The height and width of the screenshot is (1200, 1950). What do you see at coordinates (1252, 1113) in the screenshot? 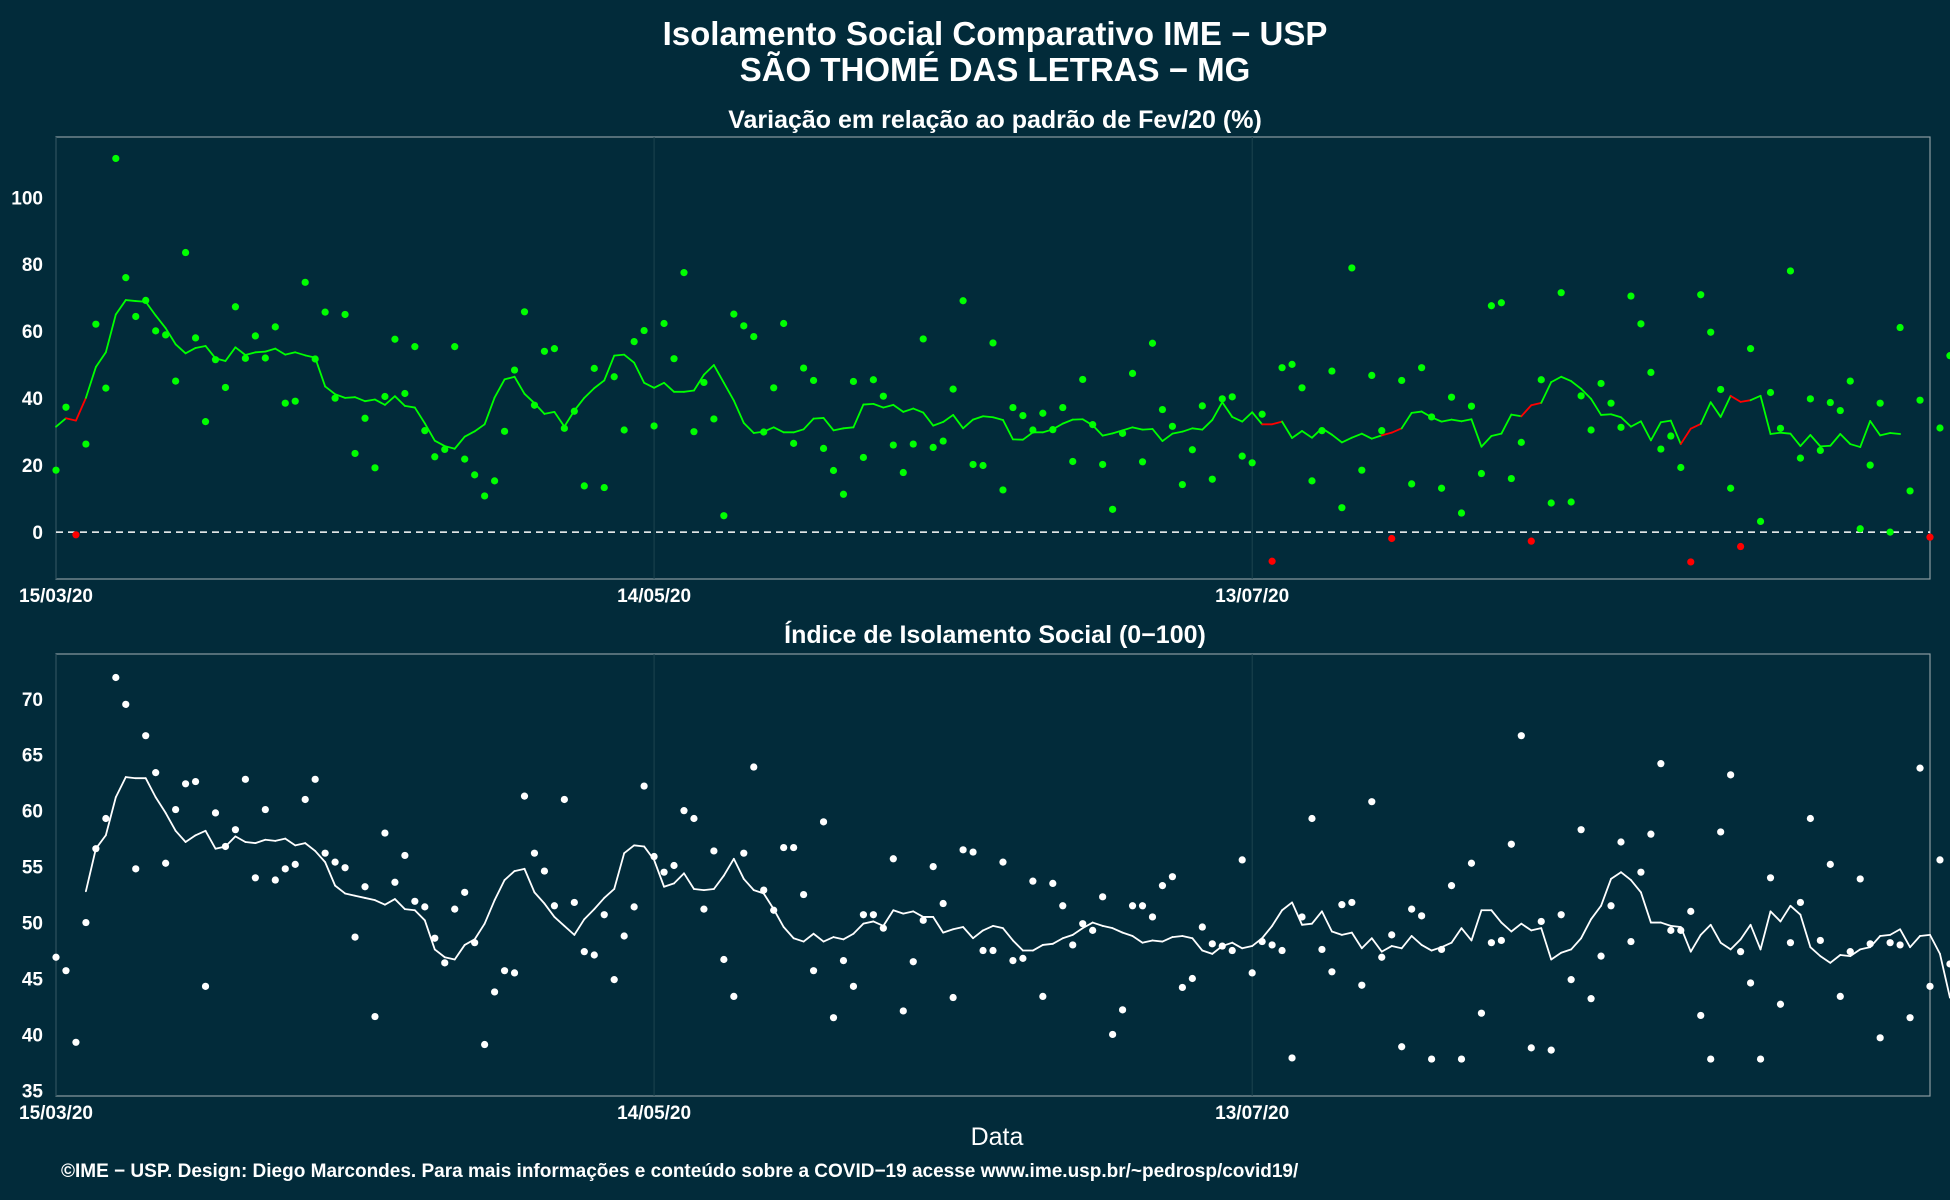
I see `x-tick-label: 13/07/20` at bounding box center [1252, 1113].